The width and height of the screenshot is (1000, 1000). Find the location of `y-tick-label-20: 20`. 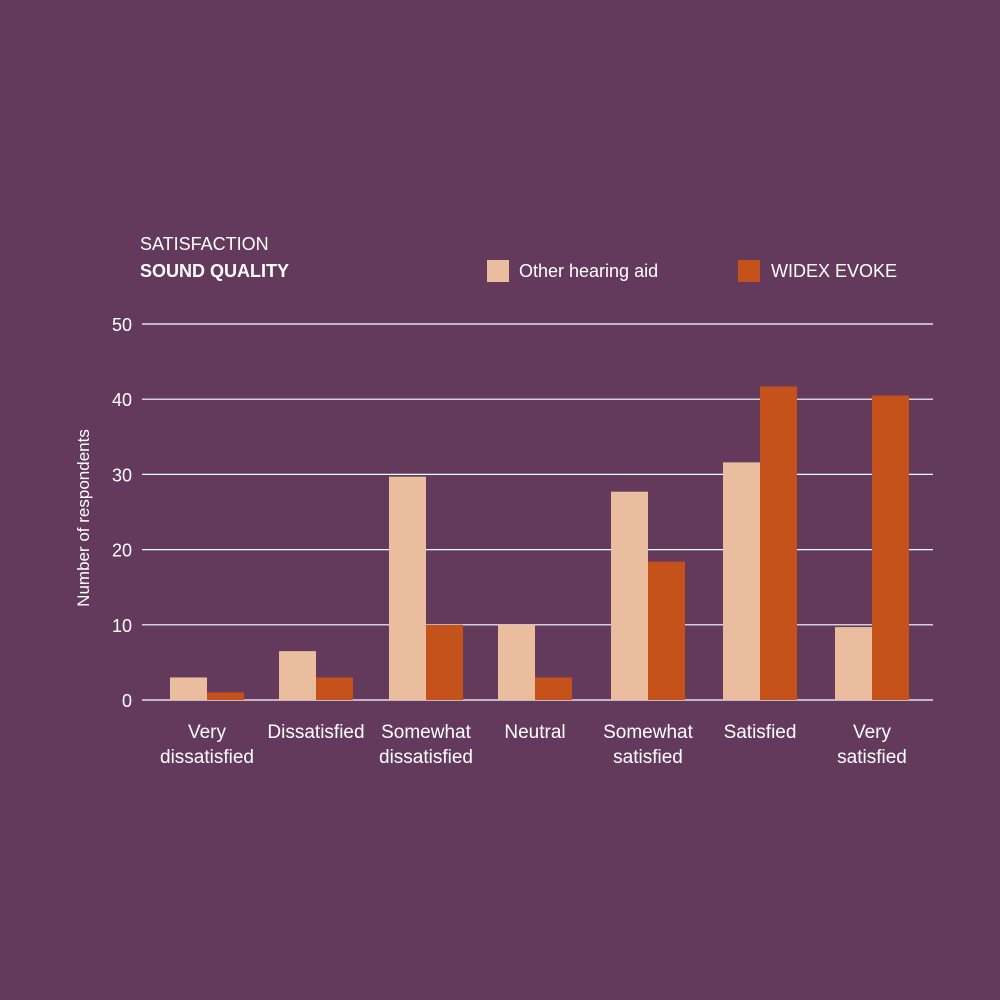

y-tick-label-20: 20 is located at coordinates (122, 551).